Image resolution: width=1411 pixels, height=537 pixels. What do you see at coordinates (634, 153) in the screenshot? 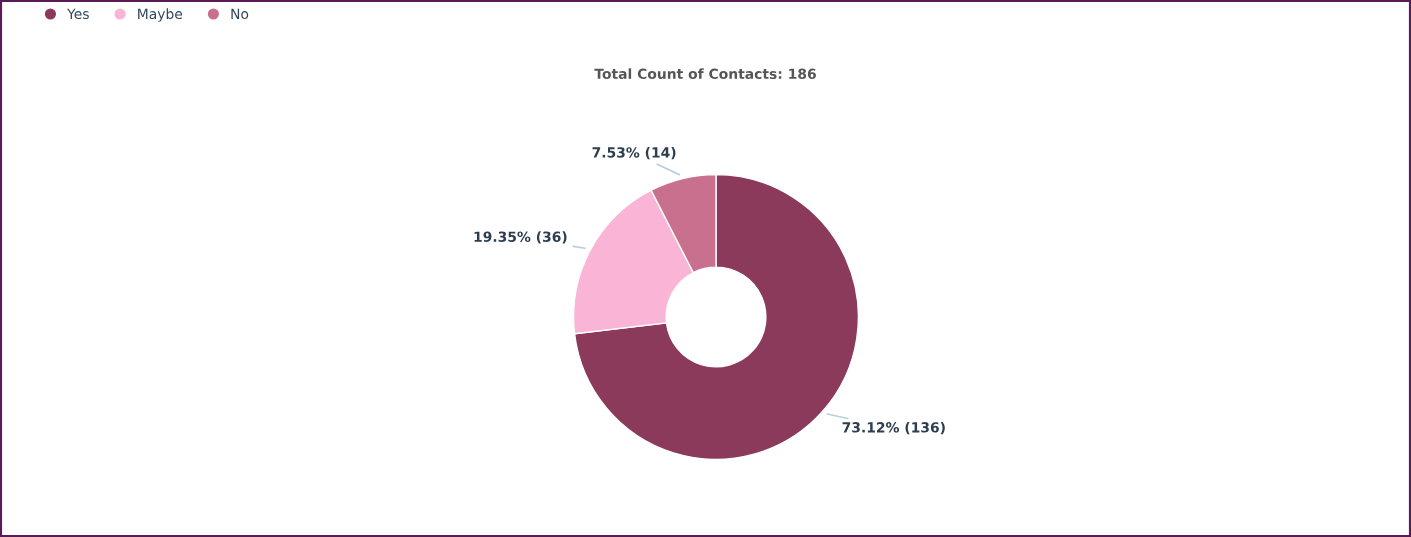
I see `data-label: 7.53% (14)` at bounding box center [634, 153].